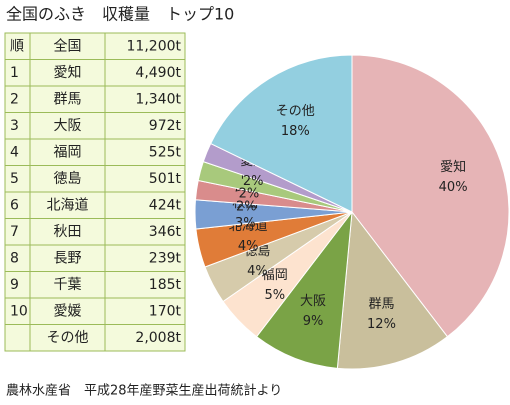  I want to click on table-text: 全国, so click(68, 45).